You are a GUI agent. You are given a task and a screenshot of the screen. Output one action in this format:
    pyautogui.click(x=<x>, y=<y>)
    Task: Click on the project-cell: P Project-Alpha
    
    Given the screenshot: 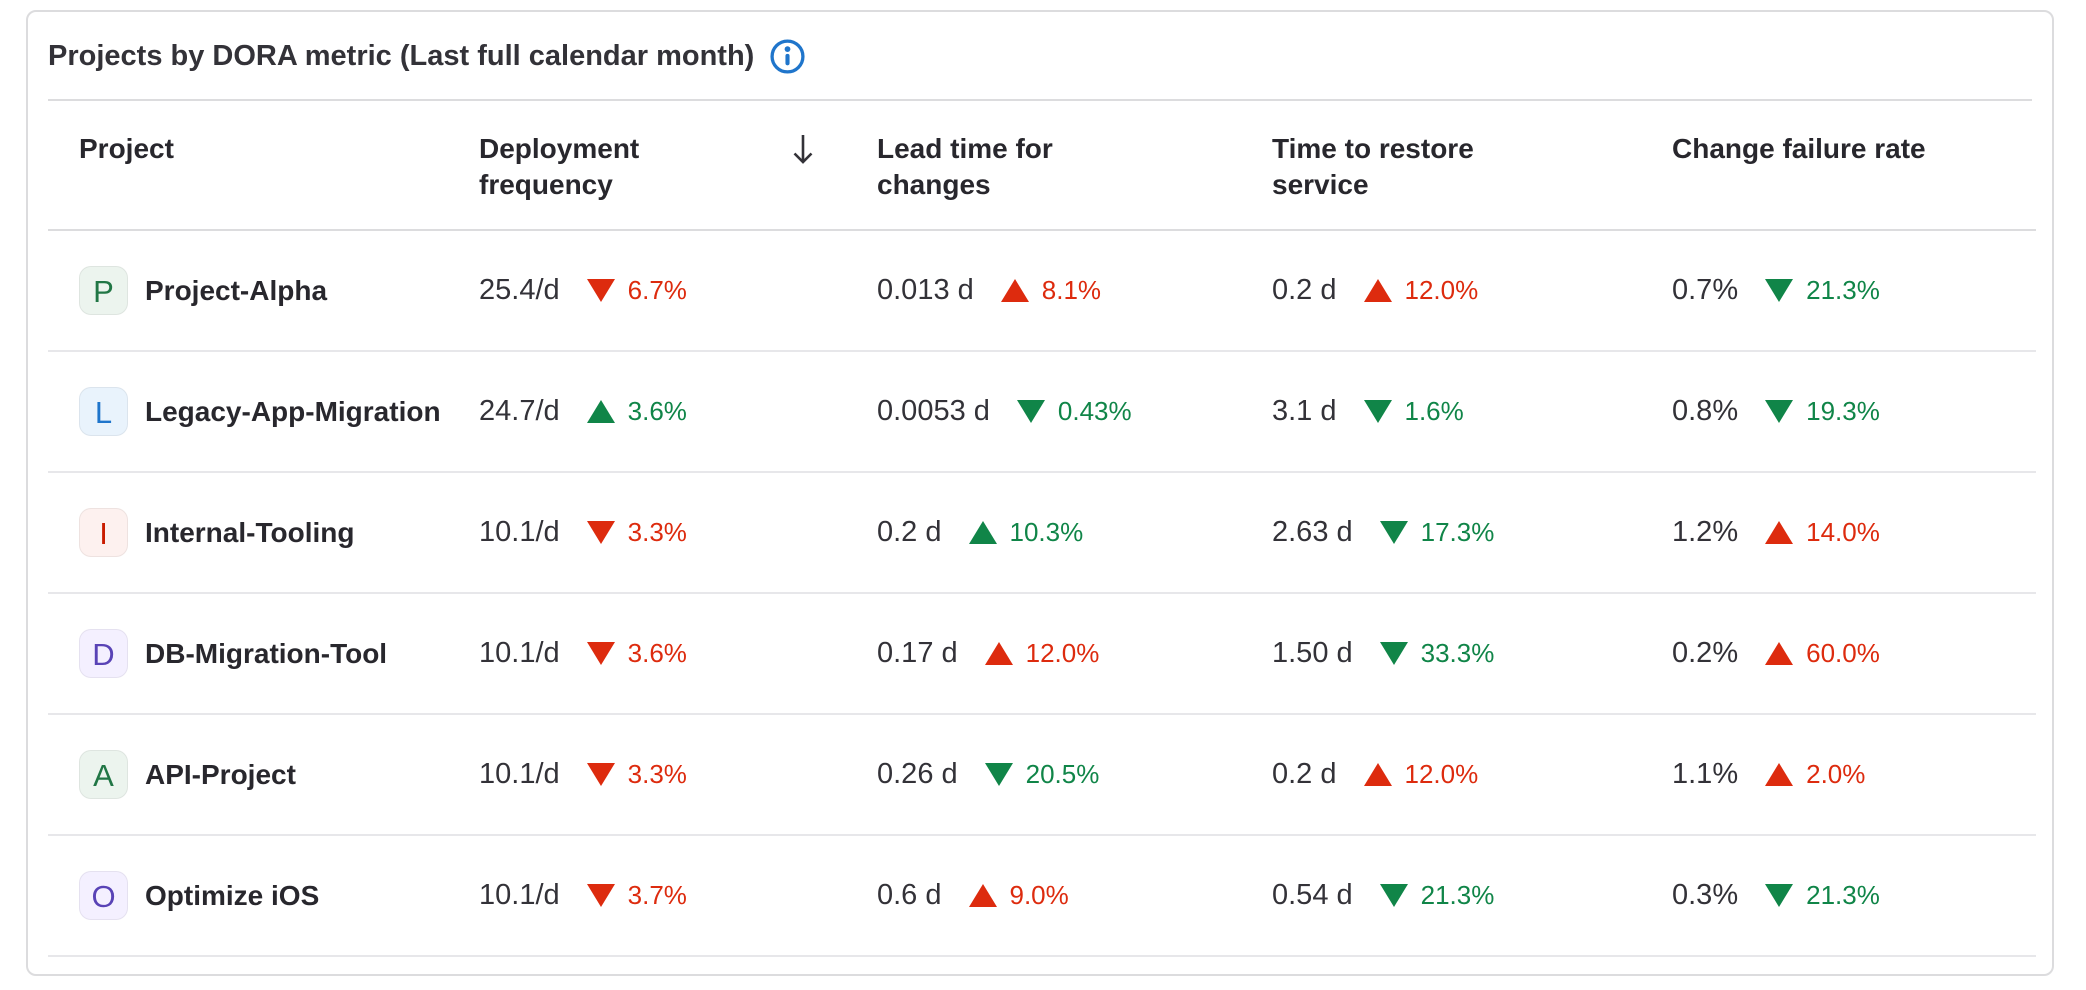 What is the action you would take?
    pyautogui.click(x=248, y=291)
    